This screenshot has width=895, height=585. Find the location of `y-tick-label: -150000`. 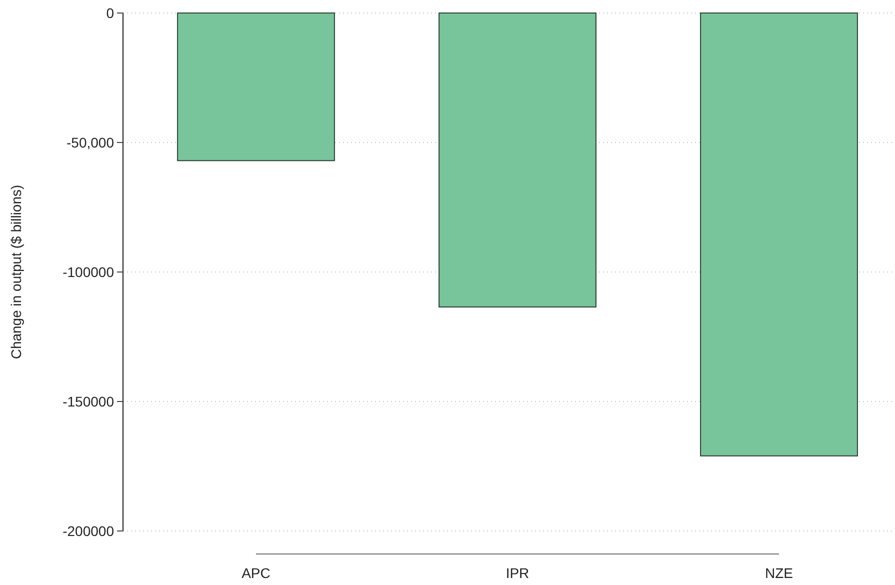

y-tick-label: -150000 is located at coordinates (88, 401).